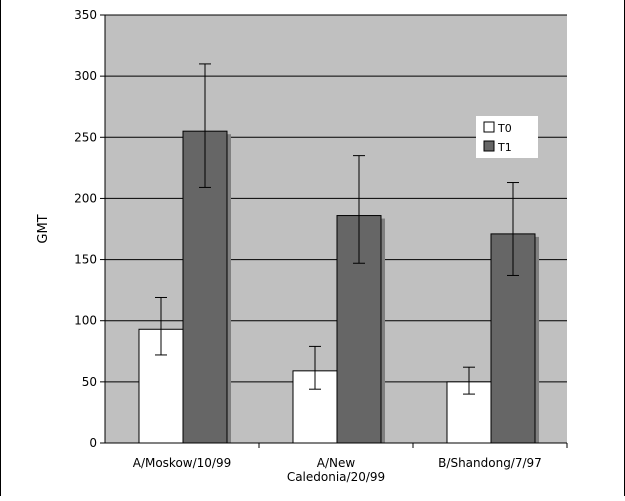 The width and height of the screenshot is (625, 501). What do you see at coordinates (336, 477) in the screenshot?
I see `x-category-label: Caledonia/20/99` at bounding box center [336, 477].